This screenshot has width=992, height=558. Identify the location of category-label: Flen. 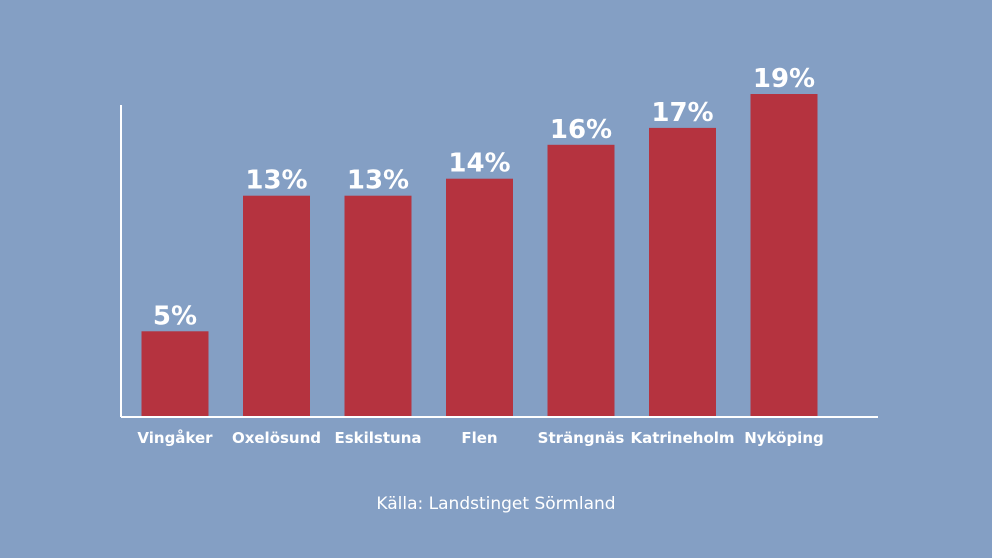
(479, 438).